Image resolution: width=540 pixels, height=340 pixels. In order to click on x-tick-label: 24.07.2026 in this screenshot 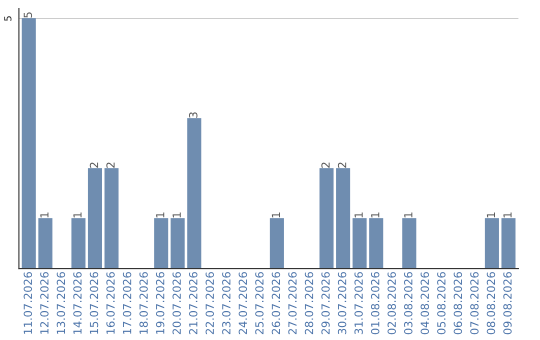, I will do `click(243, 303)`.